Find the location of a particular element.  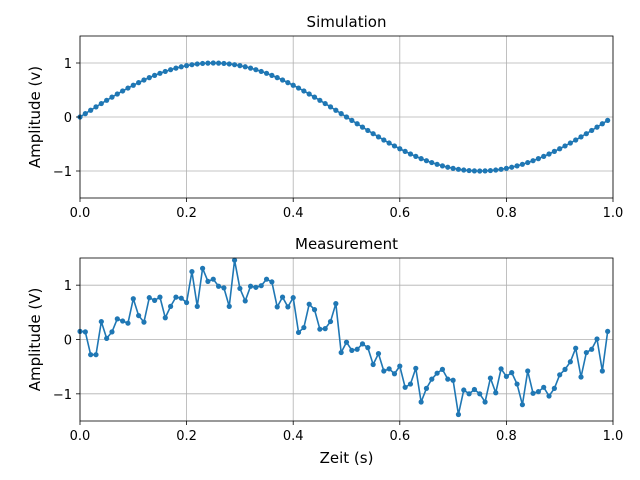

simulation-xtick-label: 0.8 is located at coordinates (506, 213).